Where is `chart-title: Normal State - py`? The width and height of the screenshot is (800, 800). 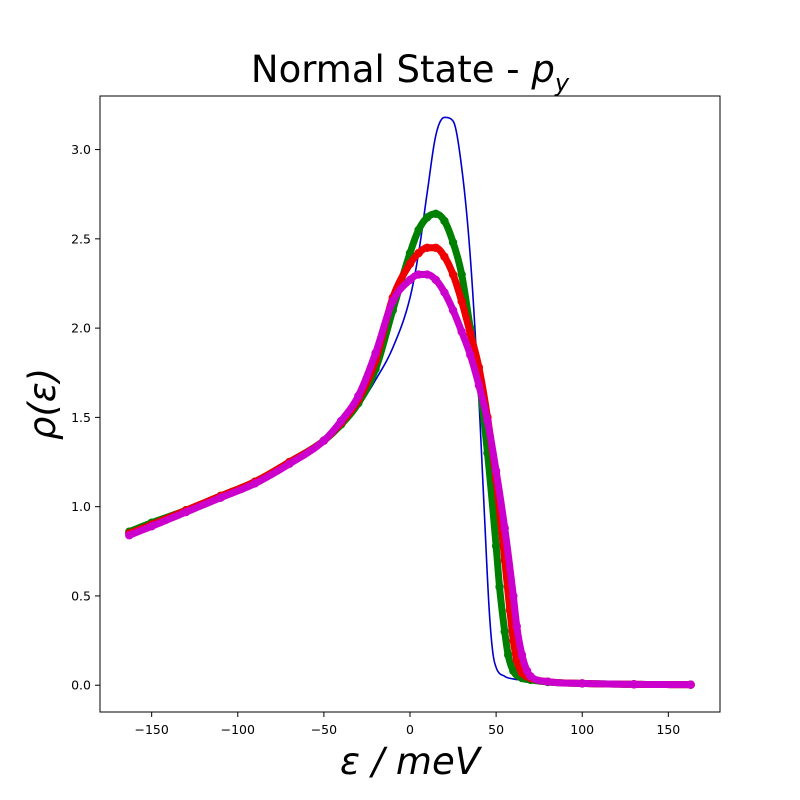
chart-title: Normal State - py is located at coordinates (410, 72).